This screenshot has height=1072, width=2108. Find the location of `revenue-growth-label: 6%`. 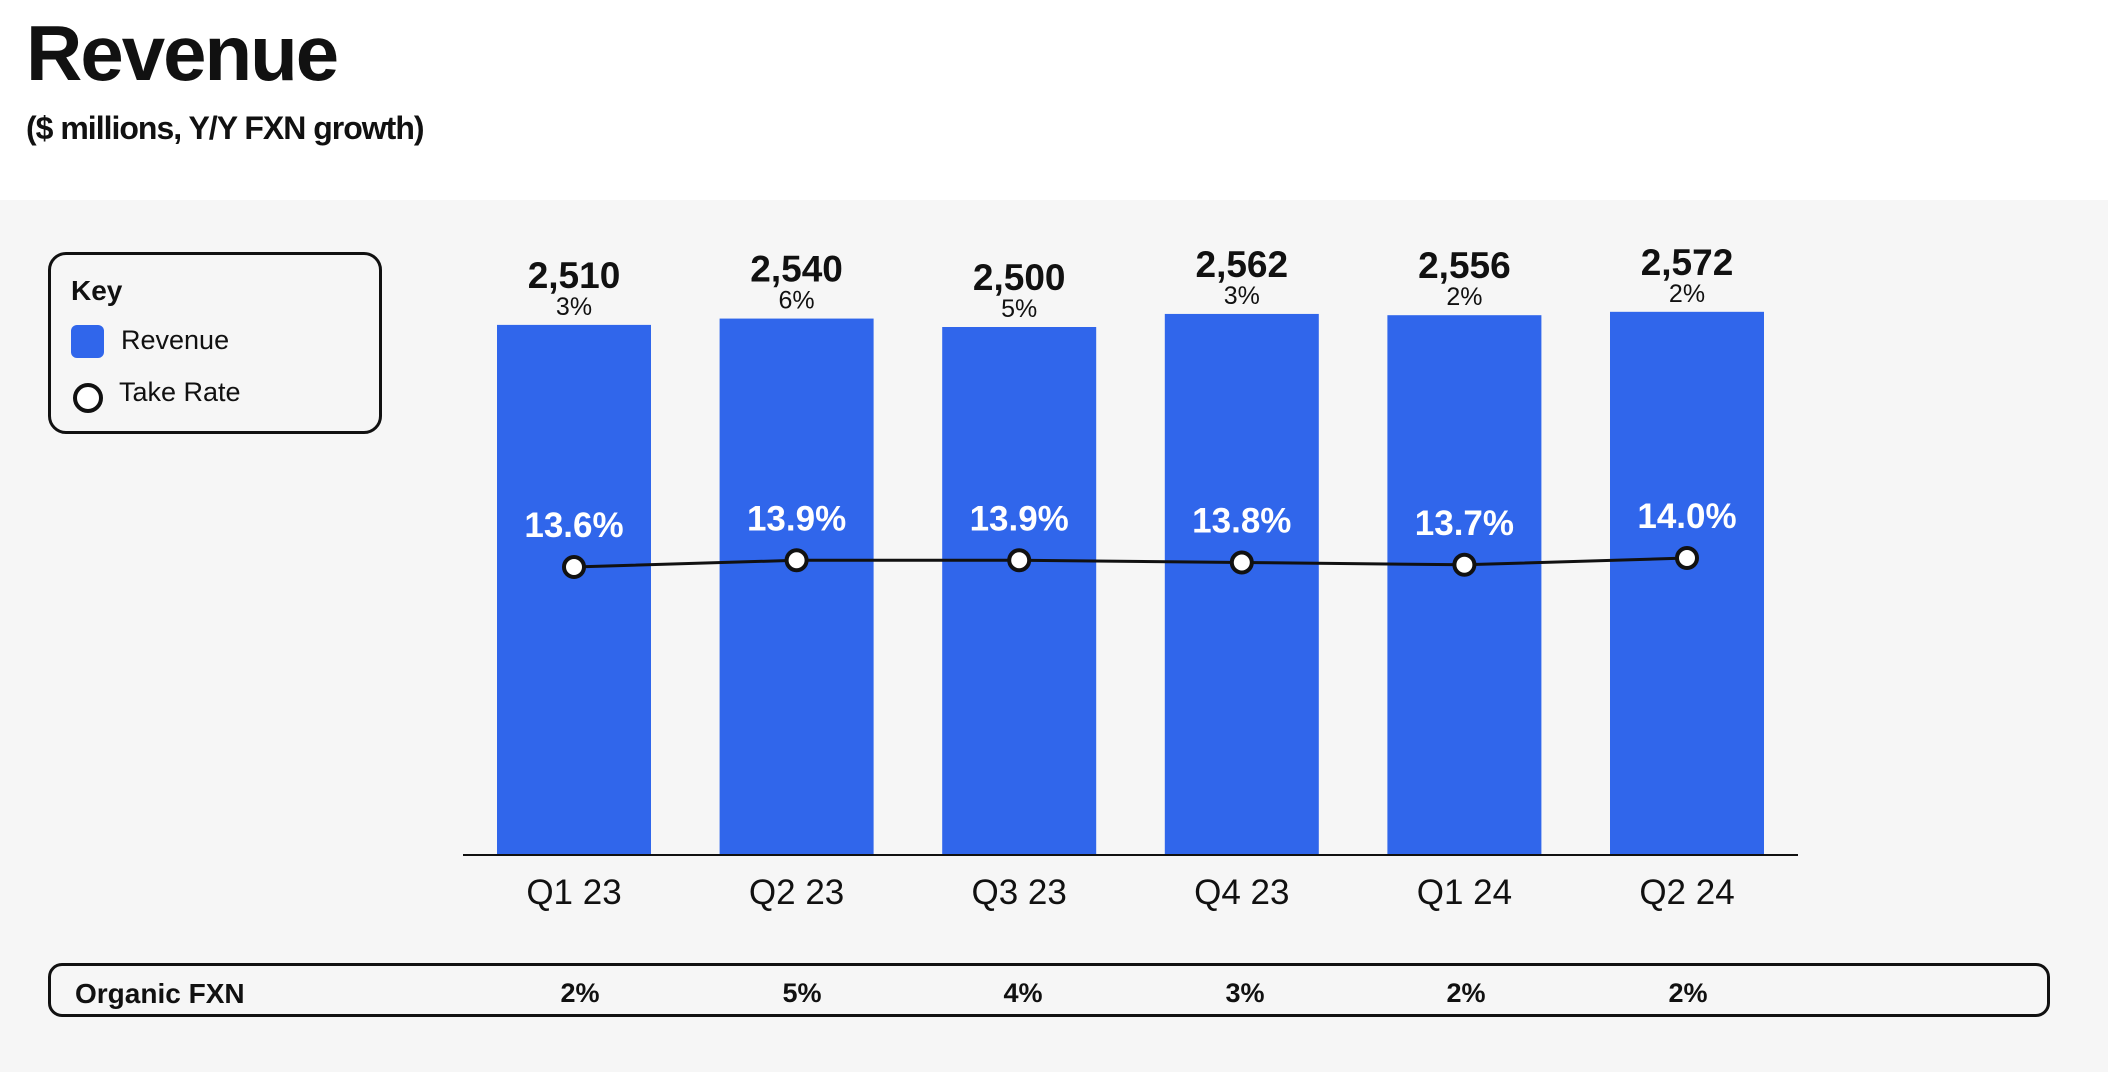

revenue-growth-label: 6% is located at coordinates (797, 301).